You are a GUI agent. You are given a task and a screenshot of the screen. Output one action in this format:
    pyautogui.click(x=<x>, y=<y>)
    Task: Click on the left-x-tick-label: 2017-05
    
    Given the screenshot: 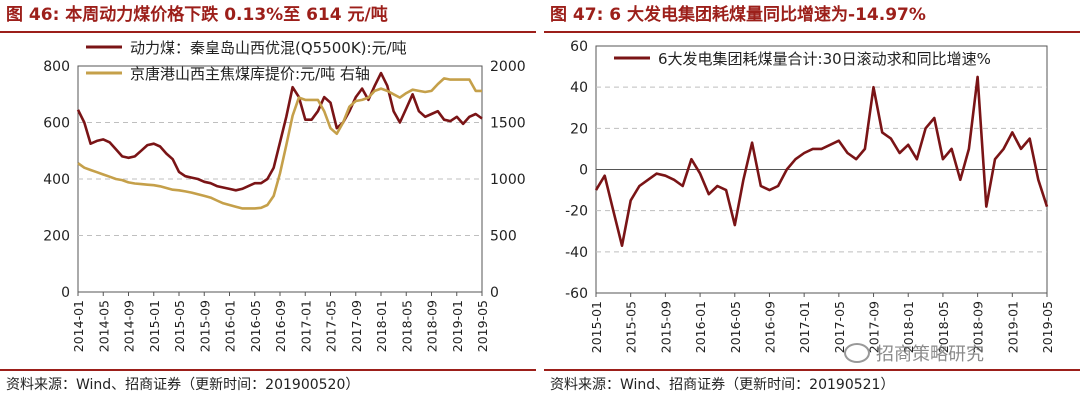 What is the action you would take?
    pyautogui.click(x=331, y=326)
    